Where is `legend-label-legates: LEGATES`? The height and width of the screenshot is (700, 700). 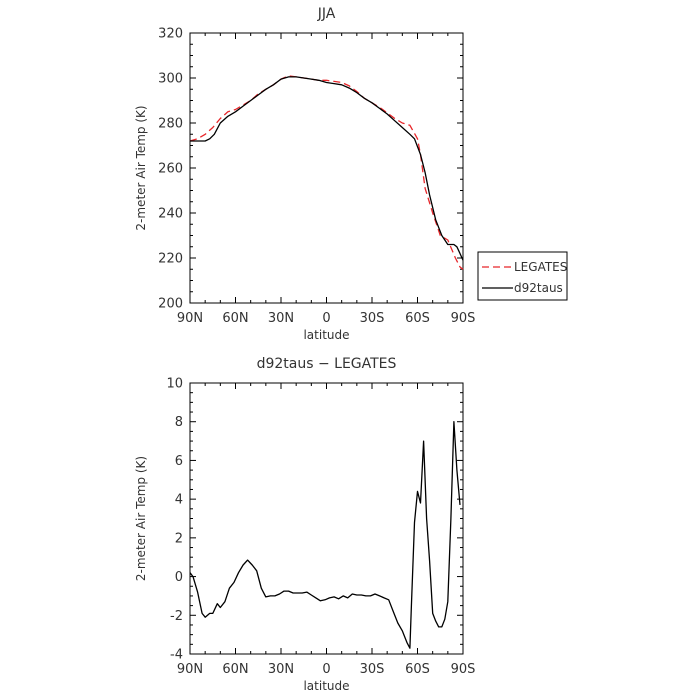
legend-label-legates: LEGATES is located at coordinates (540, 267).